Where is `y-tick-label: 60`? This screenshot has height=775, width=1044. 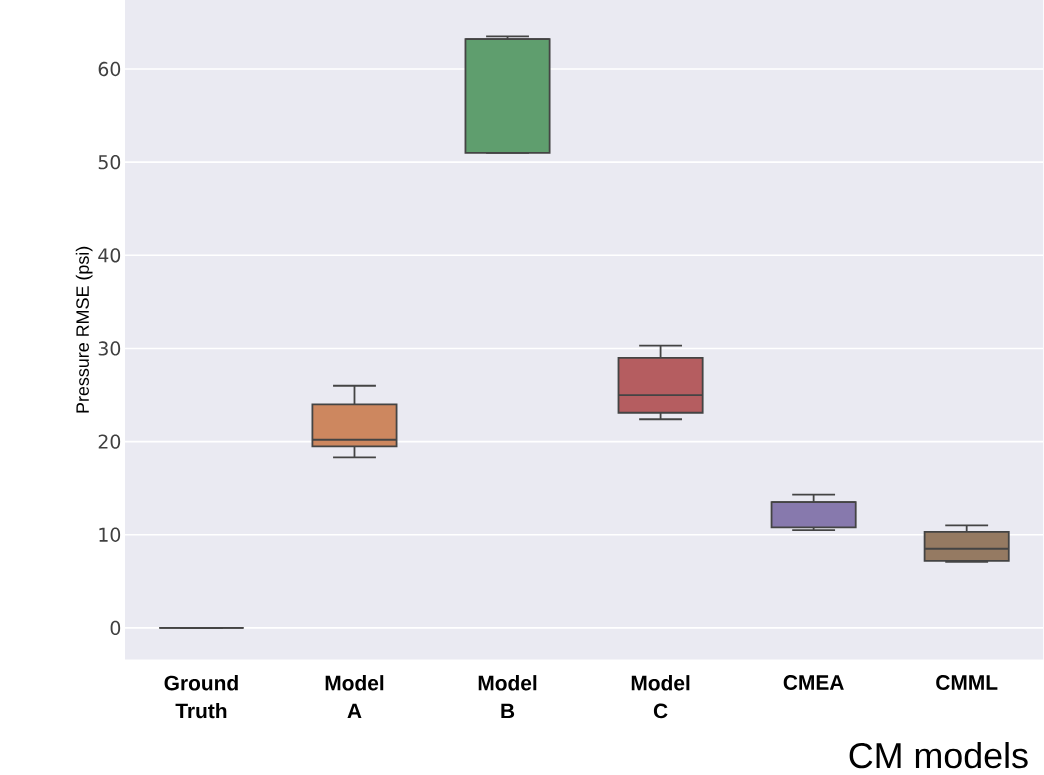 y-tick-label: 60 is located at coordinates (109, 69).